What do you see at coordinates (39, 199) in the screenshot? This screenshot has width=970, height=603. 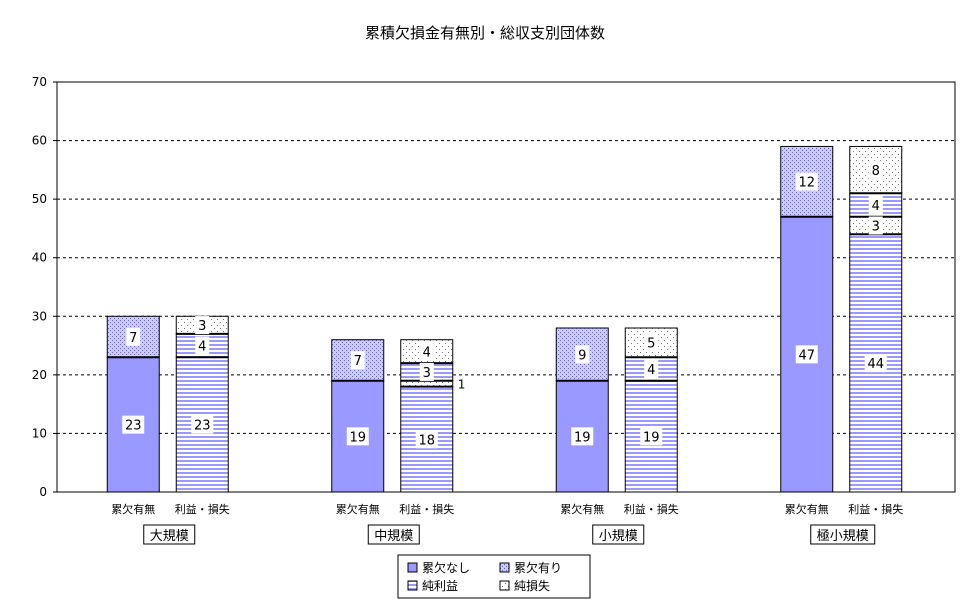 I see `y-tick-label: 50` at bounding box center [39, 199].